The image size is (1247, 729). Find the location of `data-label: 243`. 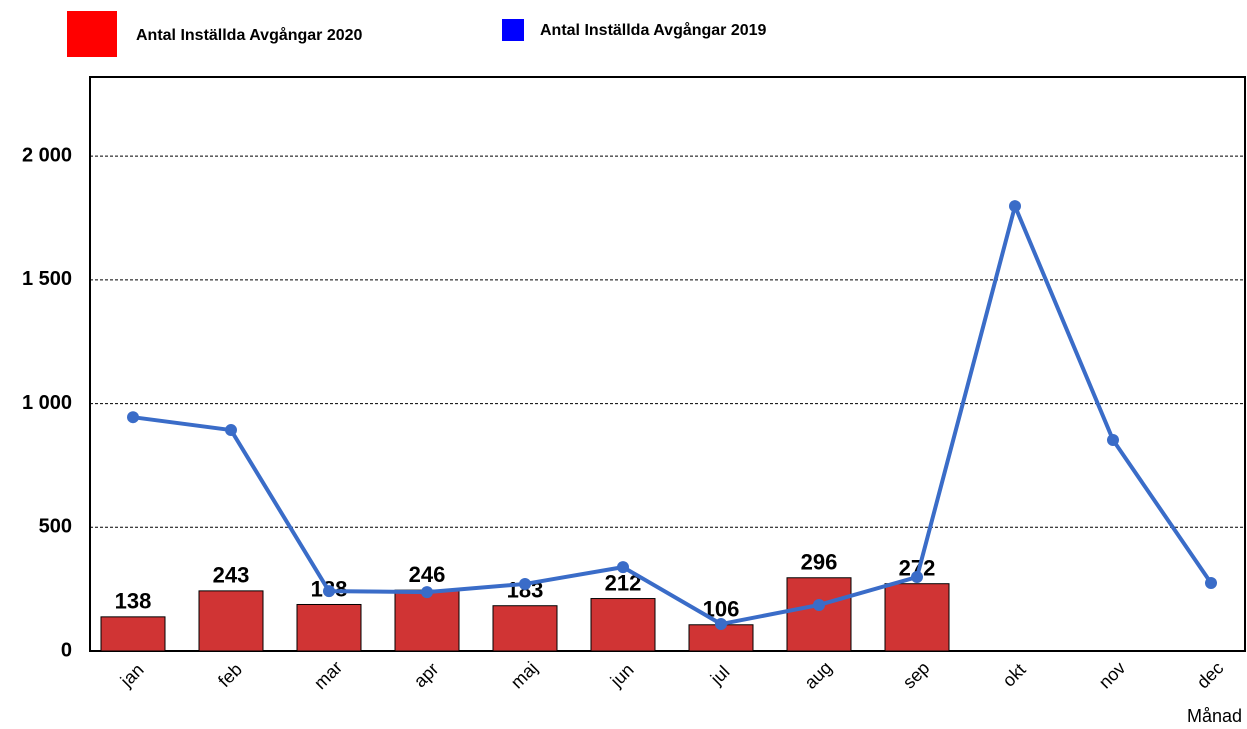

data-label: 243 is located at coordinates (231, 575).